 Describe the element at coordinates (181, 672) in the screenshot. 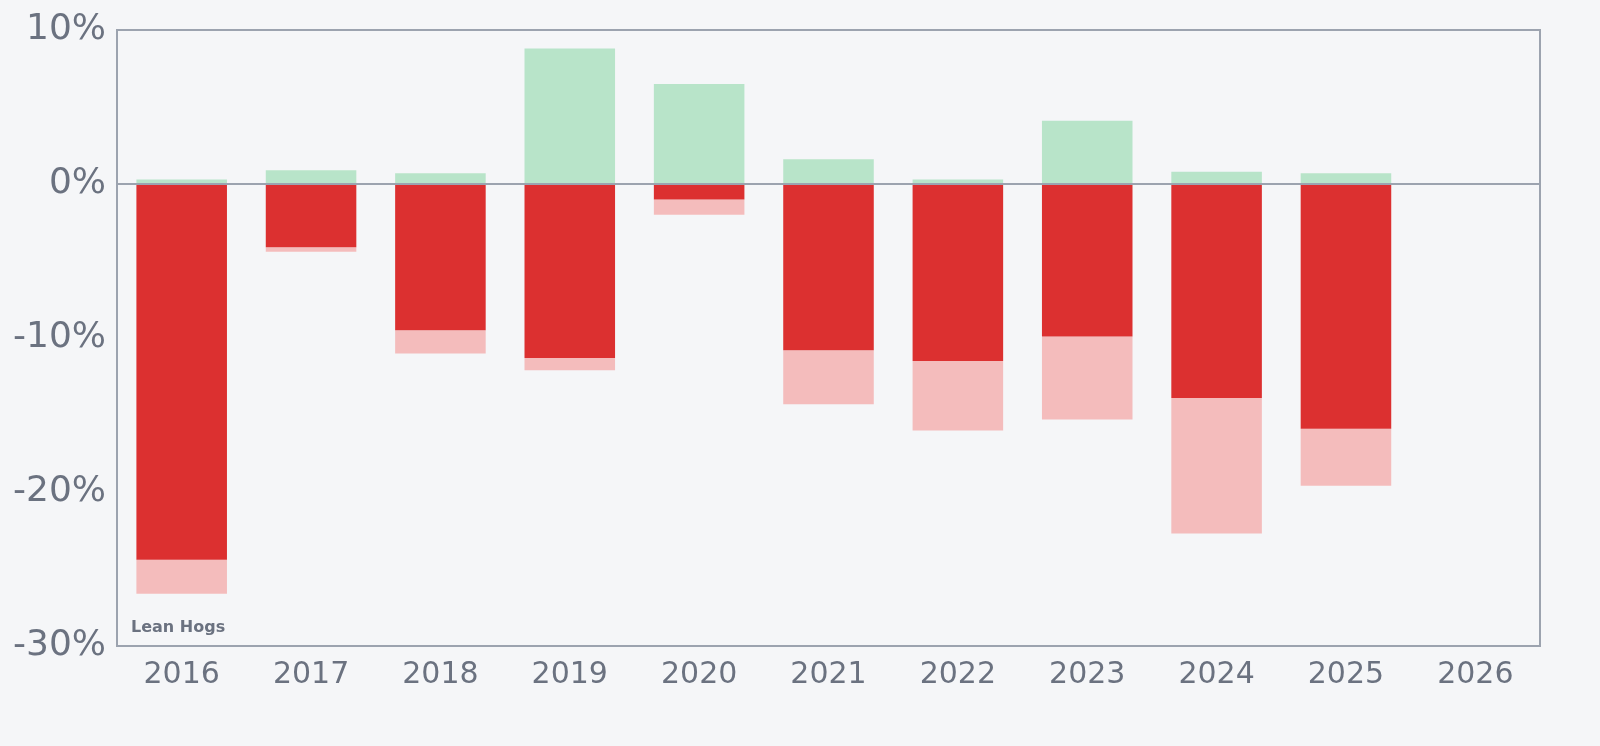

I see `x-tick-label: 2016` at that location.